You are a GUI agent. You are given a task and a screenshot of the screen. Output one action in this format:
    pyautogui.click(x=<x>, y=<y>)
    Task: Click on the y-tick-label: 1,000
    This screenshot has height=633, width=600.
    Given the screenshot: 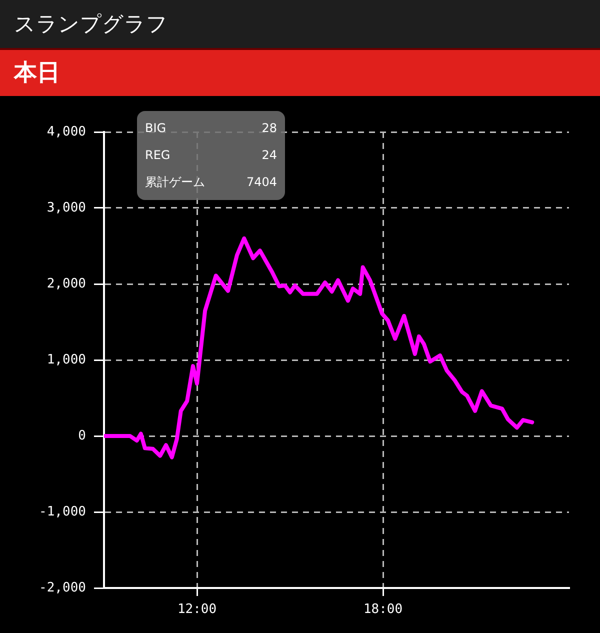 What is the action you would take?
    pyautogui.click(x=66, y=360)
    